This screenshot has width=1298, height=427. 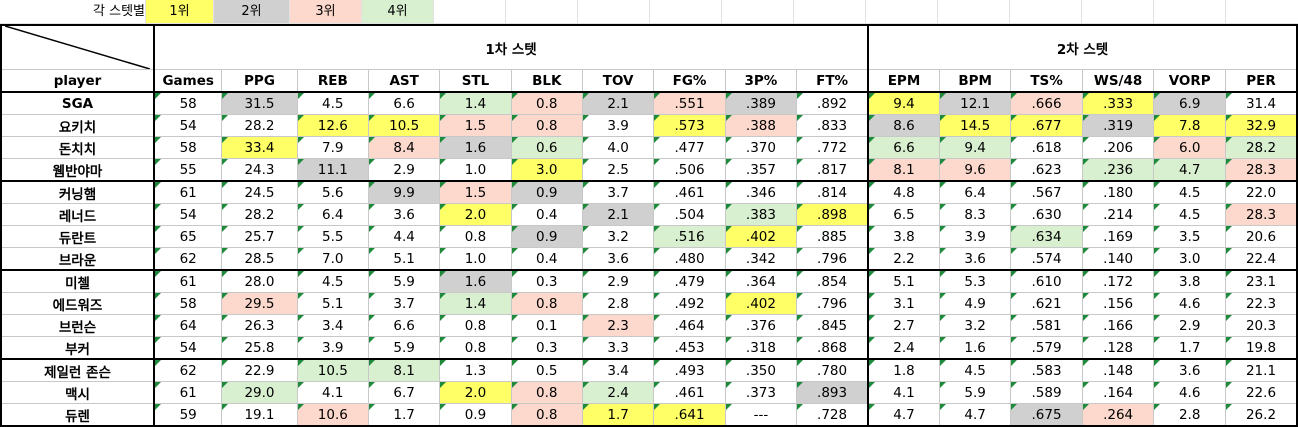 What do you see at coordinates (1046, 259) in the screenshot?
I see `stat-cell-ts: .574` at bounding box center [1046, 259].